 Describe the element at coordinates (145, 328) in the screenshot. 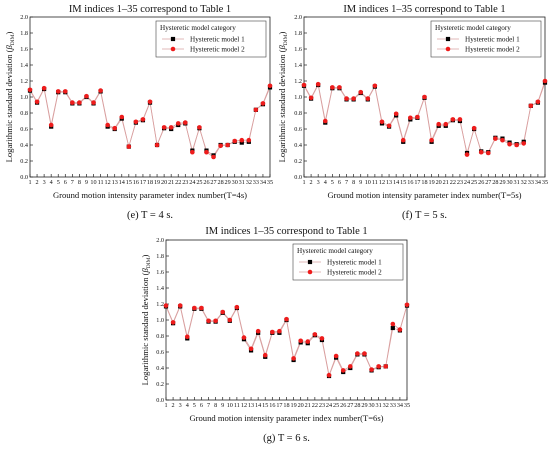

I see `y-axis-label-text: Logarithmic standard deviation (` at that location.